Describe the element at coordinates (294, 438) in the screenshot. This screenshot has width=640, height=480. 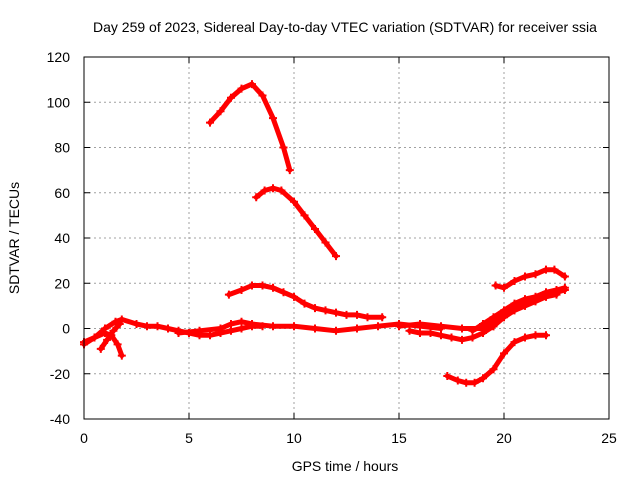
I see `x-tick-label: 10` at that location.